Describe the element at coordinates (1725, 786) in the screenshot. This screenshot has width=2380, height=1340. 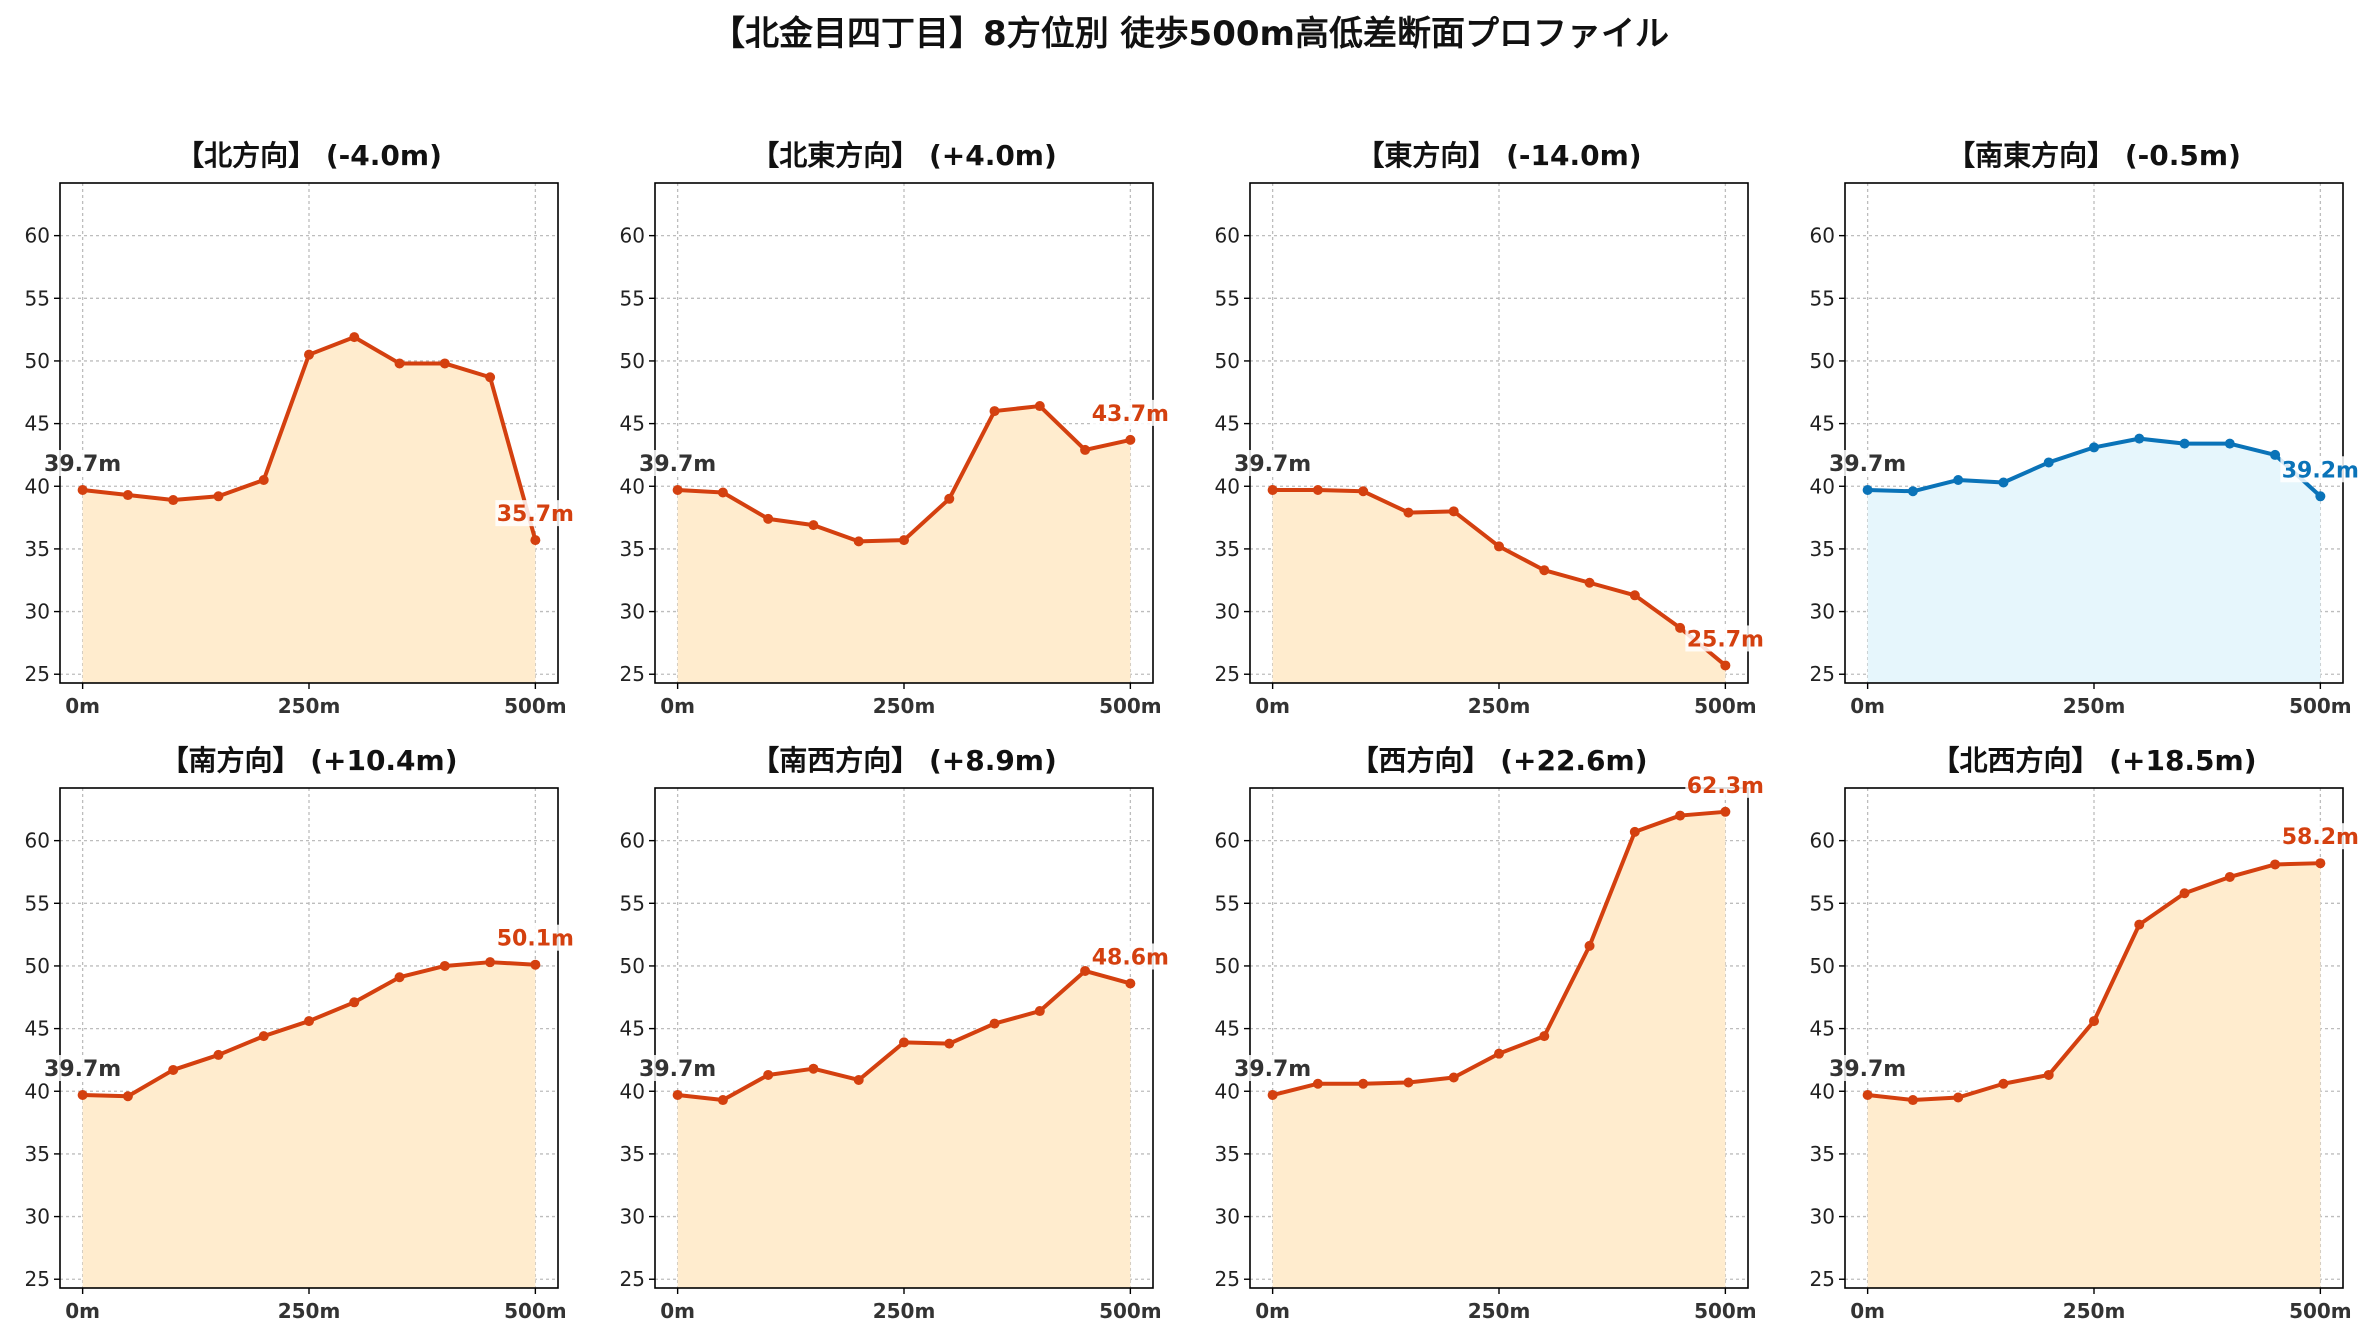
I see `end-elevation-label: 62.3m` at that location.